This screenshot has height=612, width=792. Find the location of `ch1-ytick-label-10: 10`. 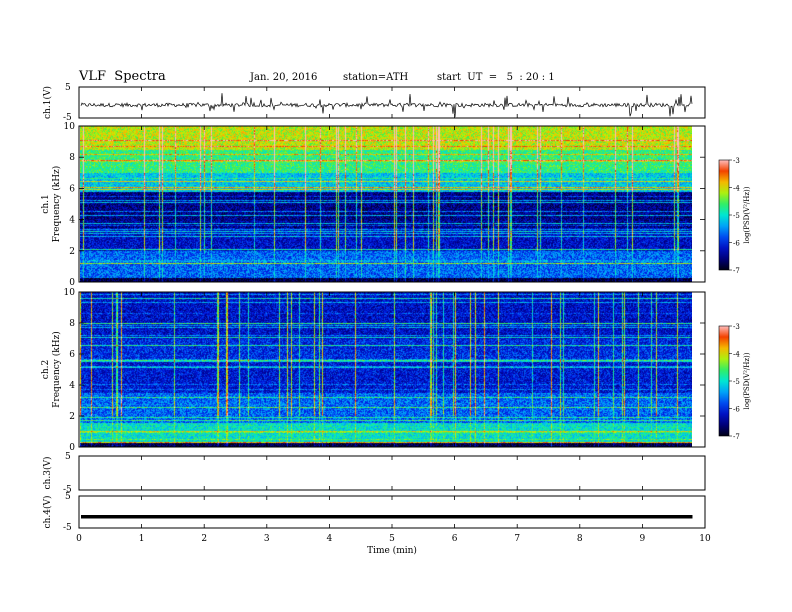

ch1-ytick-label-10: 10 is located at coordinates (70, 127).